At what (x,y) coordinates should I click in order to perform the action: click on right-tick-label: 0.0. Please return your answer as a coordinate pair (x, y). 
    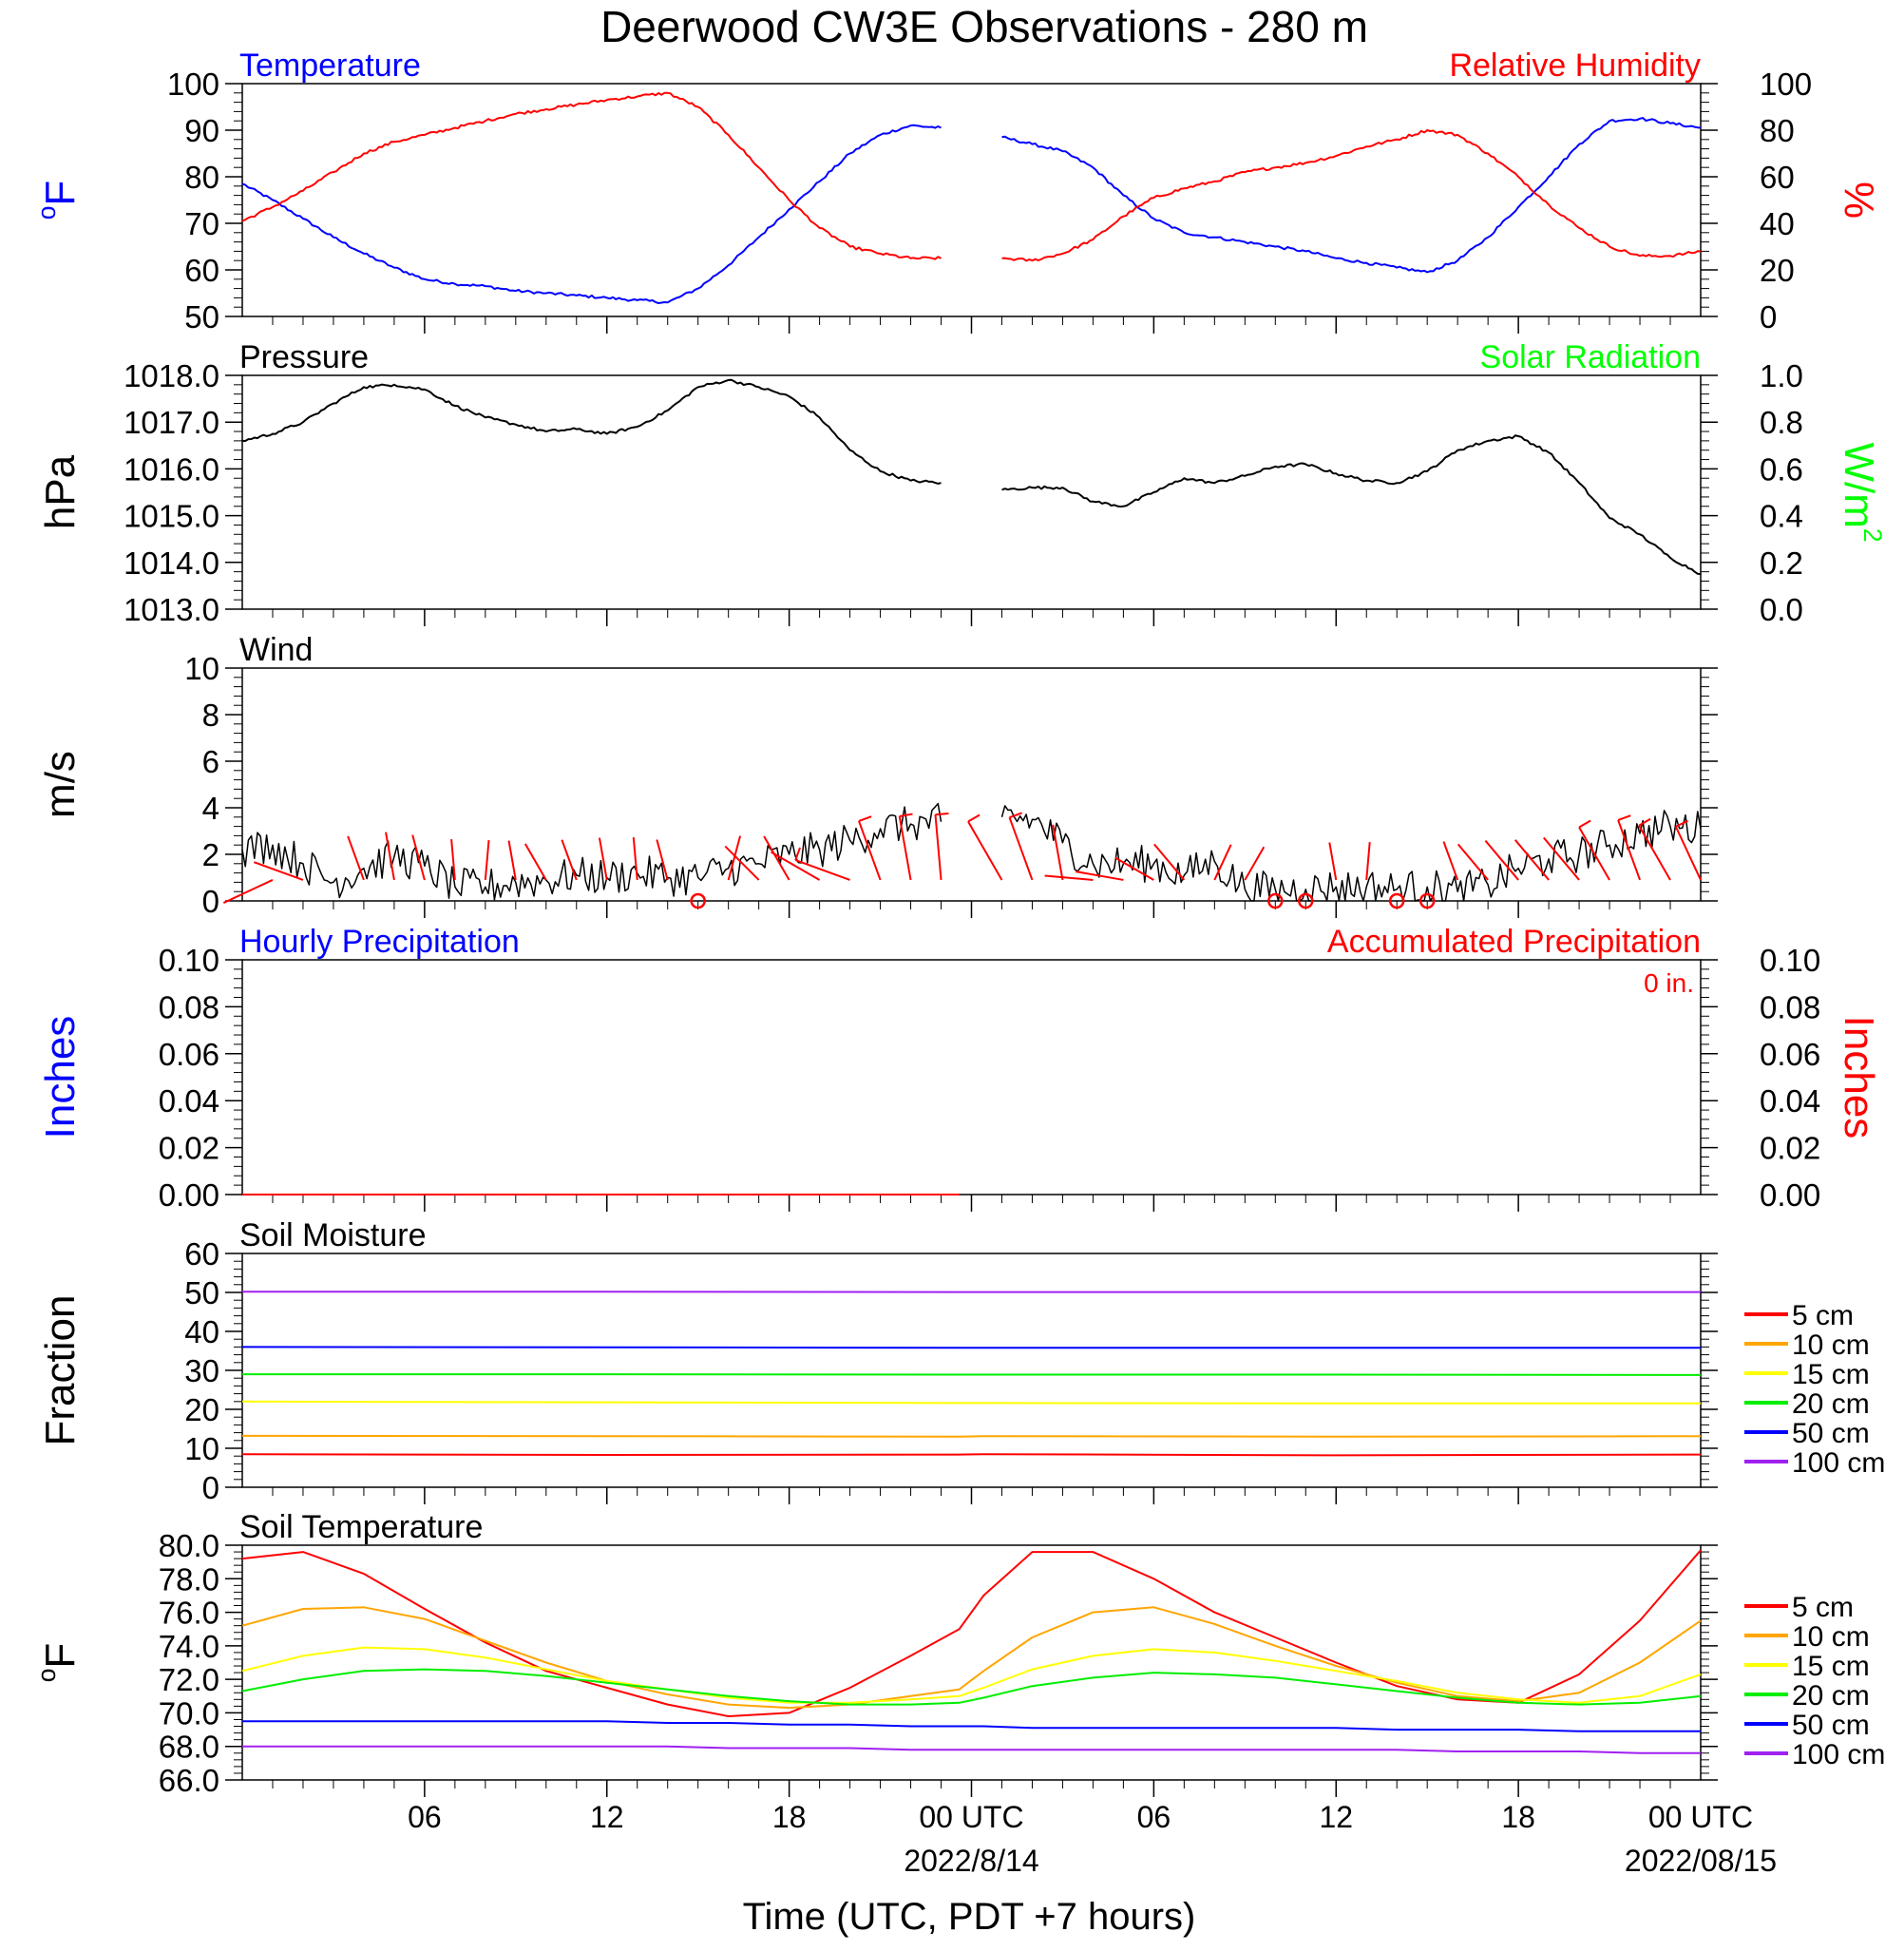
    Looking at the image, I should click on (1781, 609).